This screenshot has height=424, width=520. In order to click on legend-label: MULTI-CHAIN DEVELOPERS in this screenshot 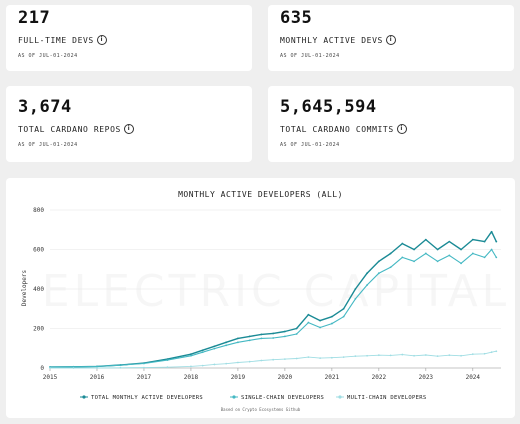, I will do `click(386, 398)`.